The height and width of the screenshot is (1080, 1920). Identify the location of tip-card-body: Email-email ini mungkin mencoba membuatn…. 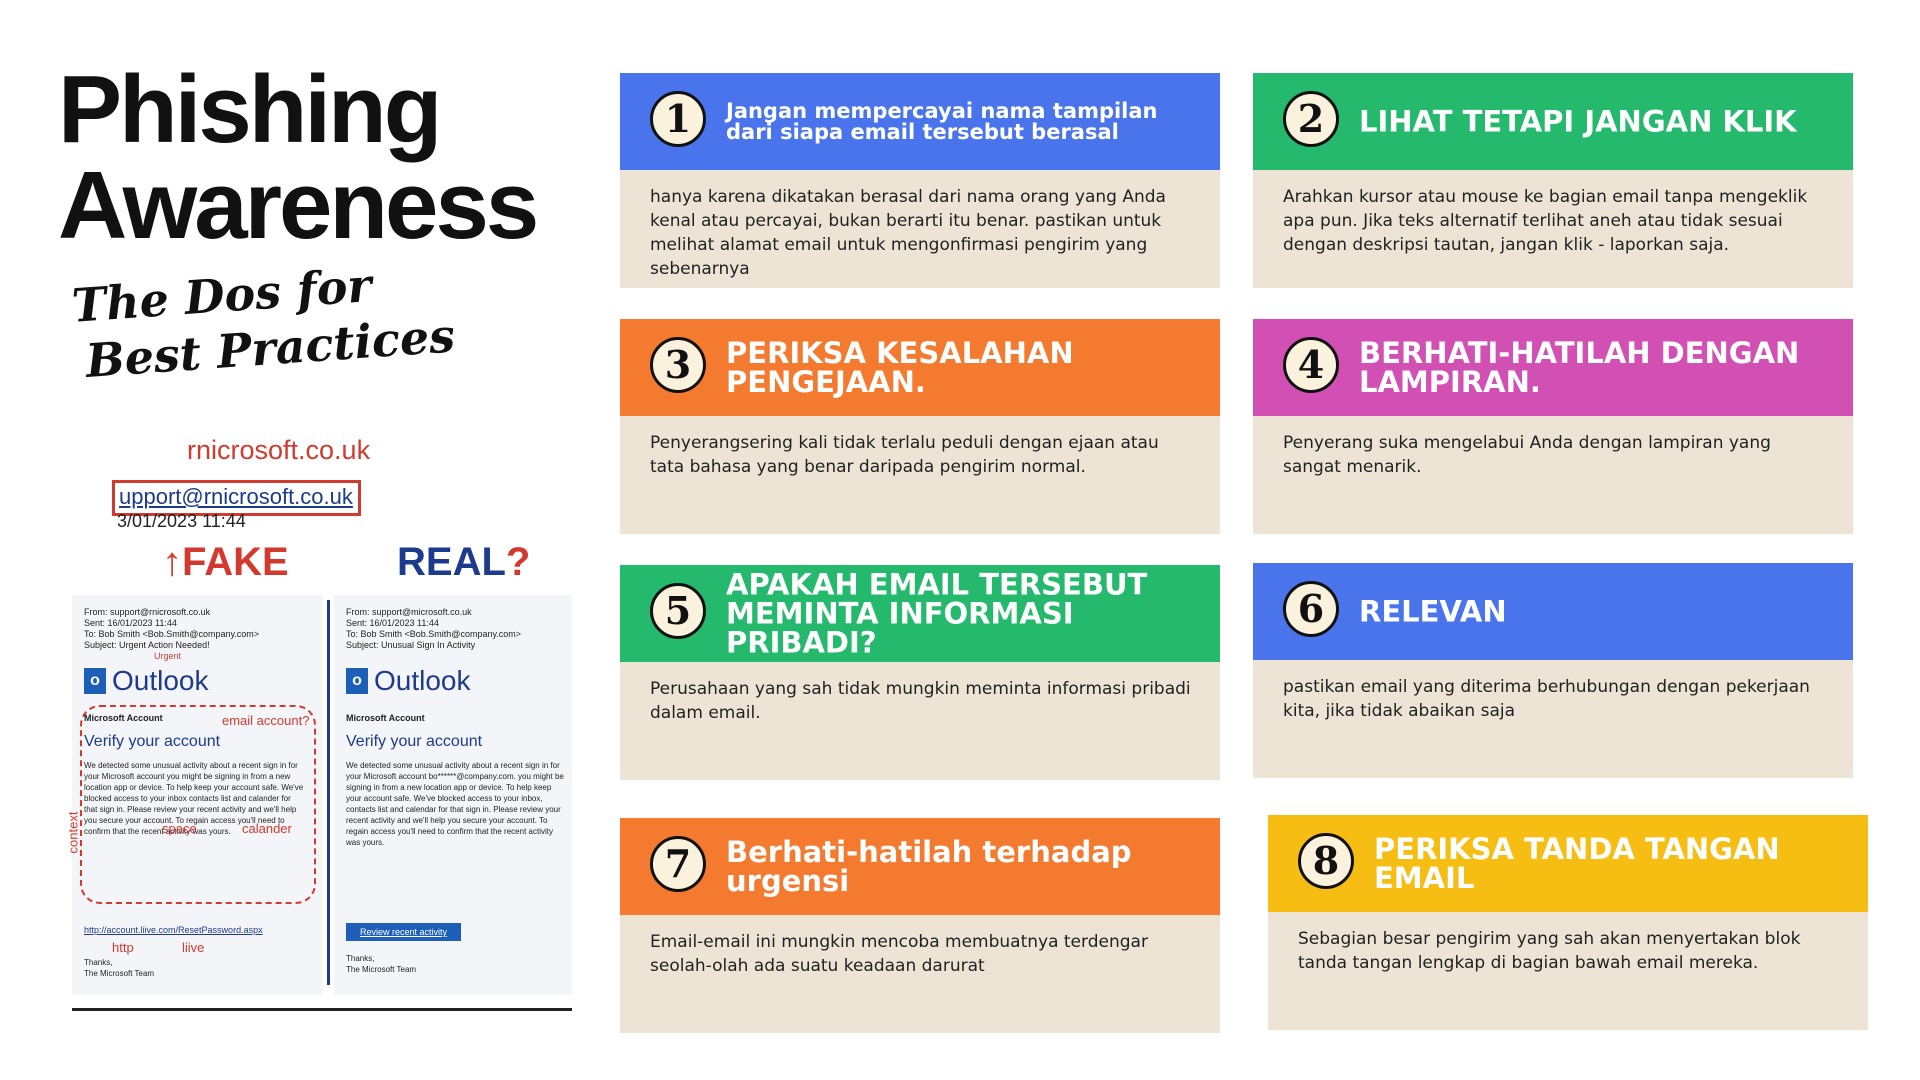
(899, 954).